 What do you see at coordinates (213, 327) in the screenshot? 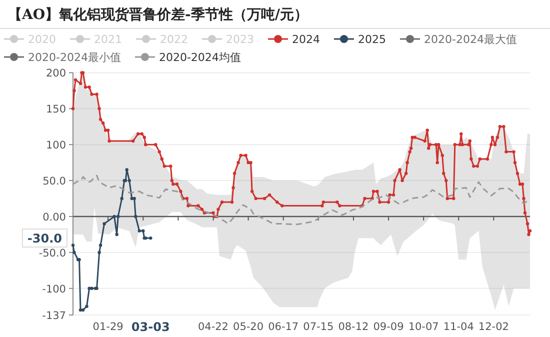
I see `x-tick-label: 04-22` at bounding box center [213, 327].